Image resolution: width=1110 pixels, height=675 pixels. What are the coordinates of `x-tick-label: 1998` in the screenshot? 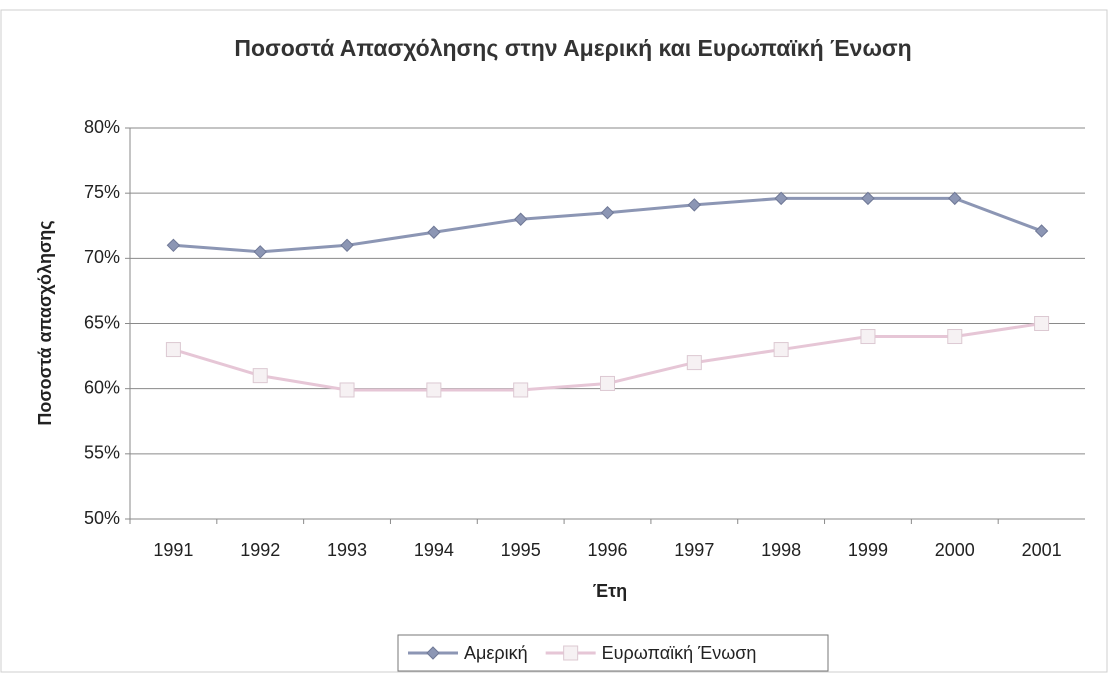 It's located at (781, 550).